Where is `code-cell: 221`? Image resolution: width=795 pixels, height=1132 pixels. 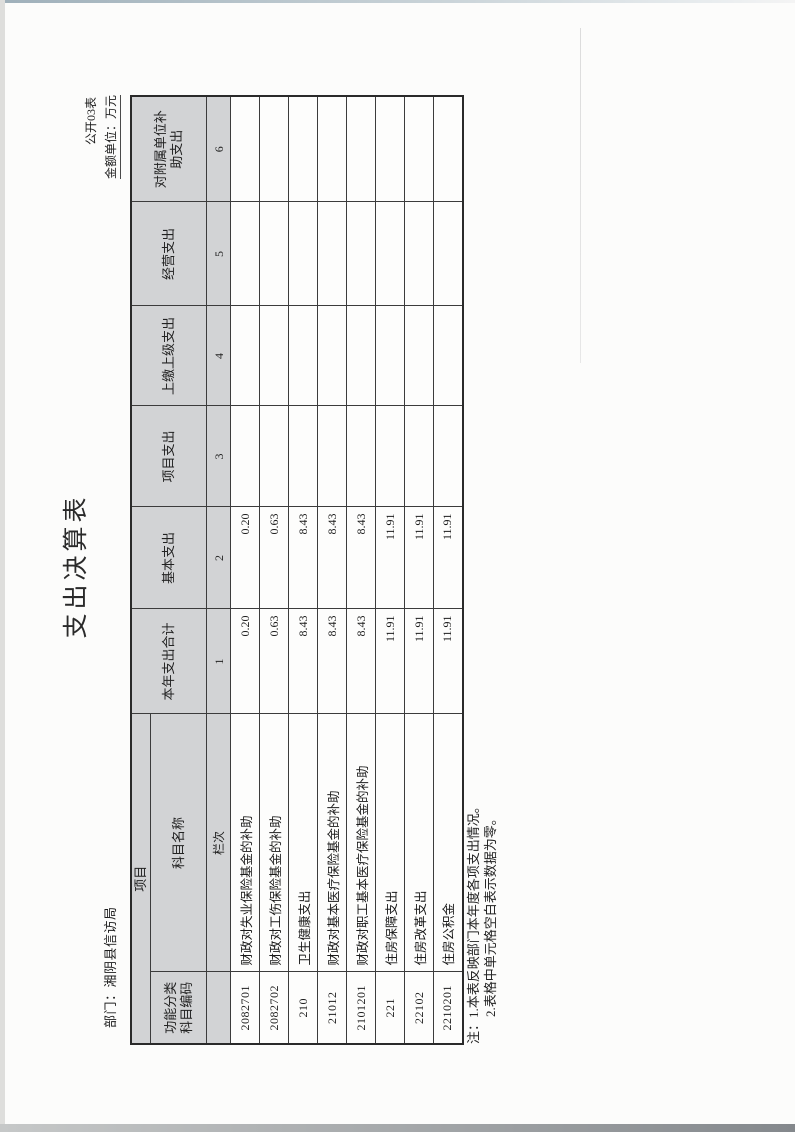
code-cell: 221 is located at coordinates (390, 1008).